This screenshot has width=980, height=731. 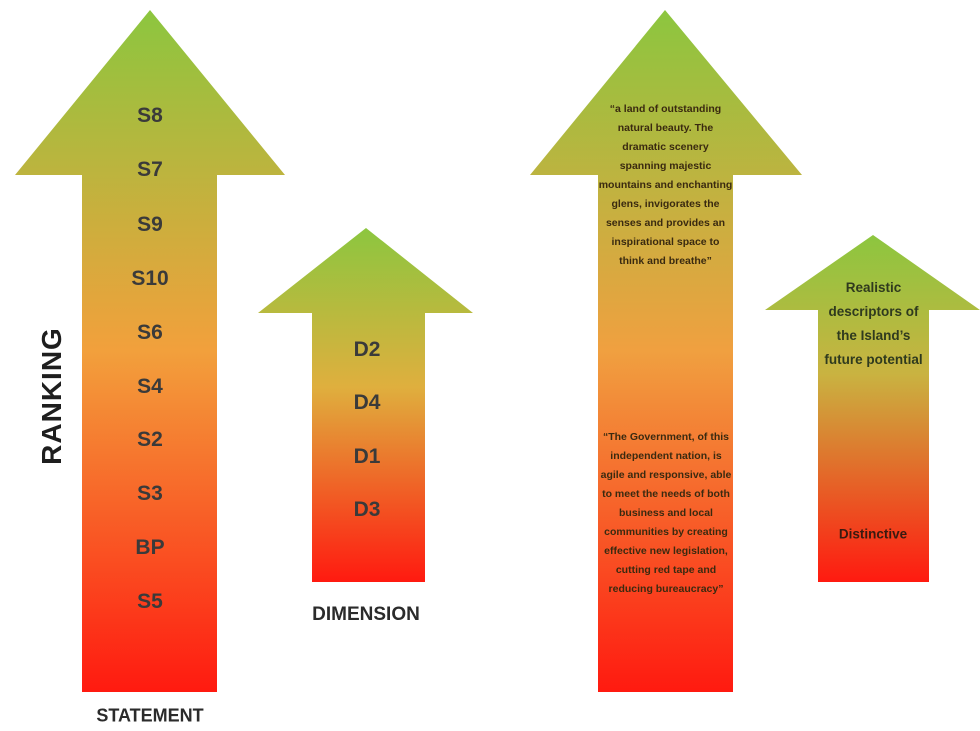 I want to click on descriptor-bottom: Distinctive, so click(x=873, y=534).